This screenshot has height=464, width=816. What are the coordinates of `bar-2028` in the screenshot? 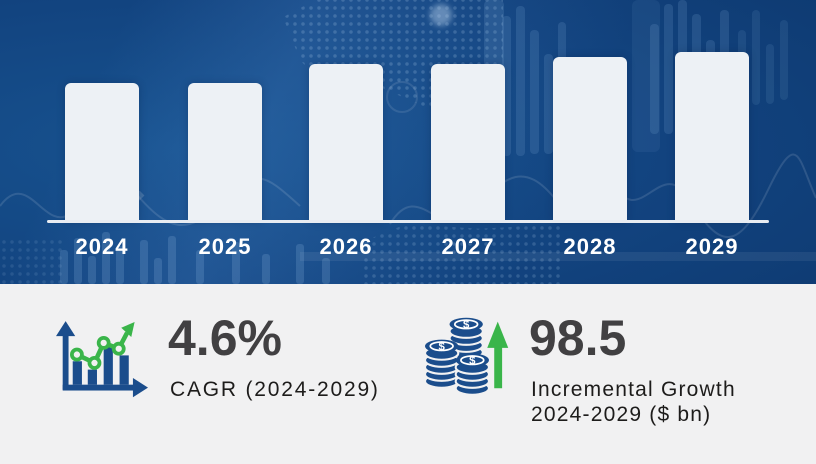 It's located at (590, 139).